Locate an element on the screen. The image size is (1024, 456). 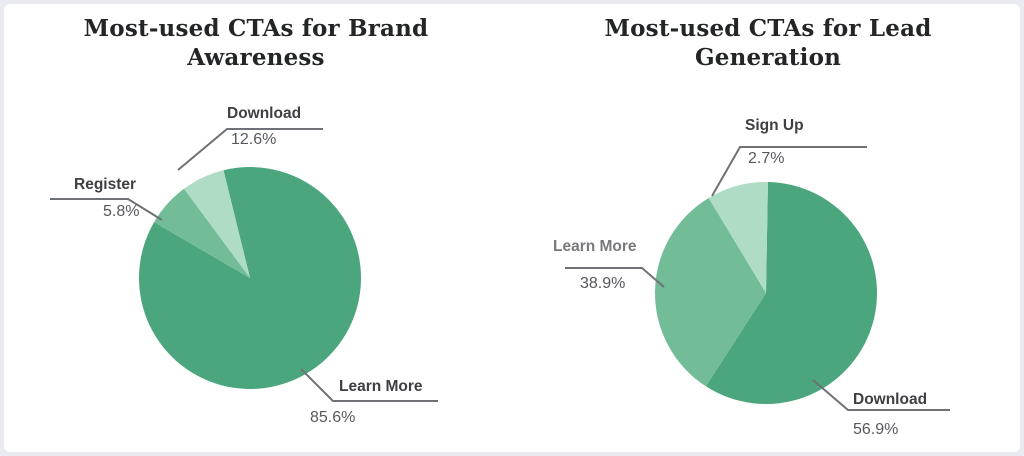
callout-value-learn-more: 38.9% is located at coordinates (603, 283).